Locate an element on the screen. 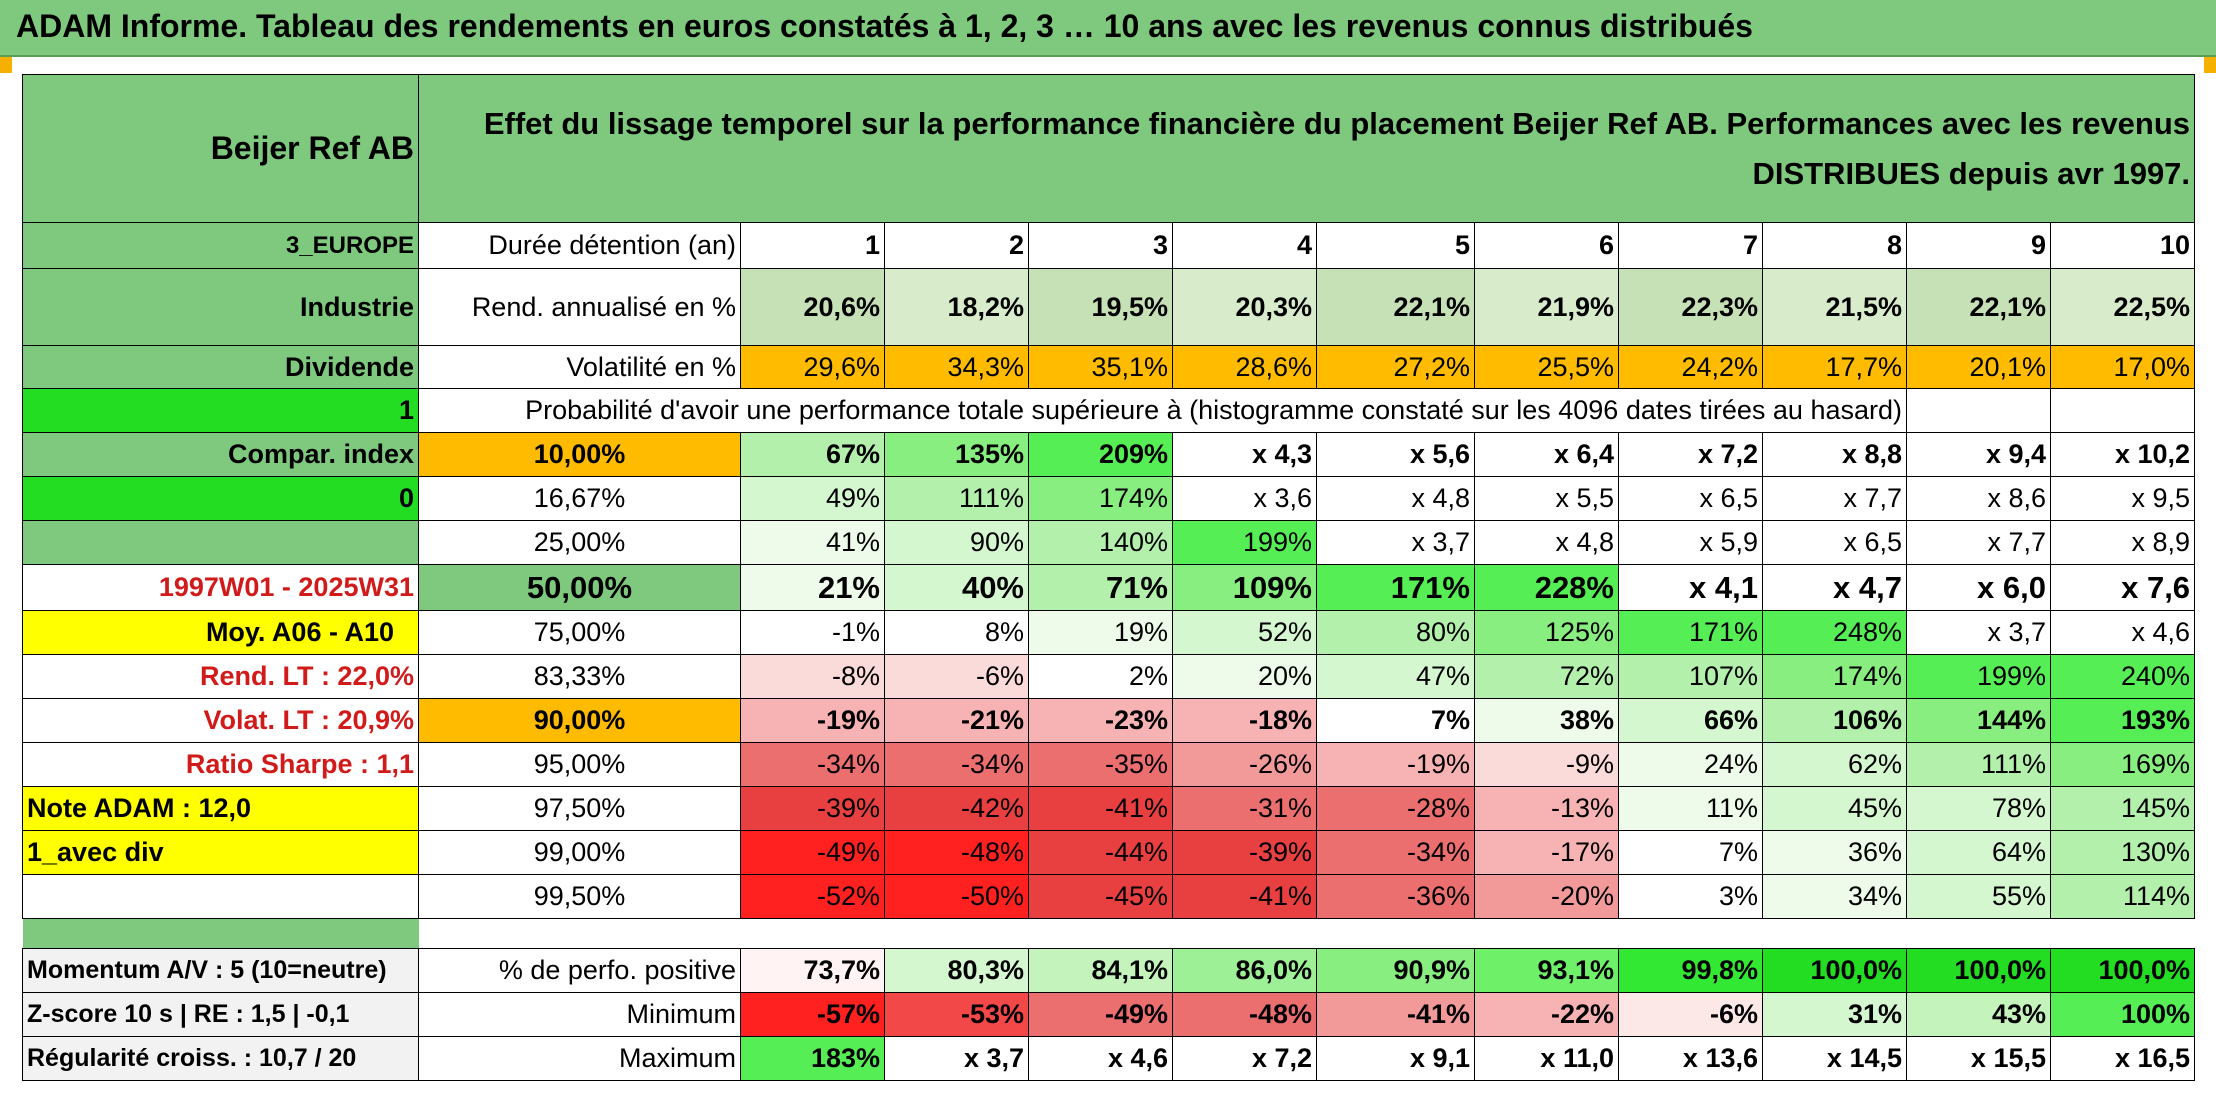 This screenshot has width=2216, height=1110. rend-cell: 18,2% is located at coordinates (956, 307).